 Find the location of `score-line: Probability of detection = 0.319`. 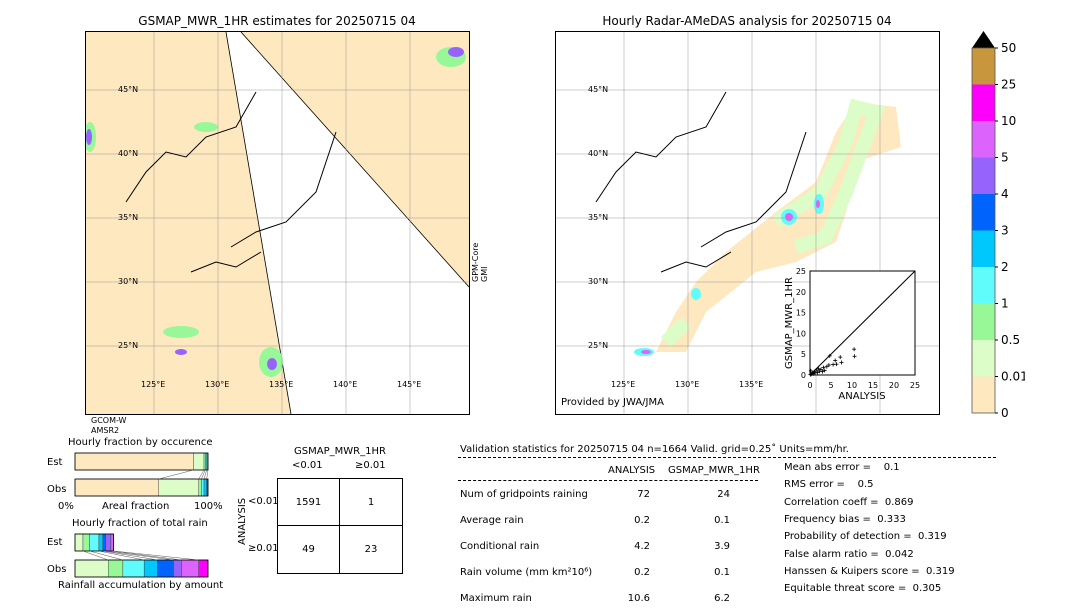

score-line: Probability of detection = 0.319 is located at coordinates (865, 537).